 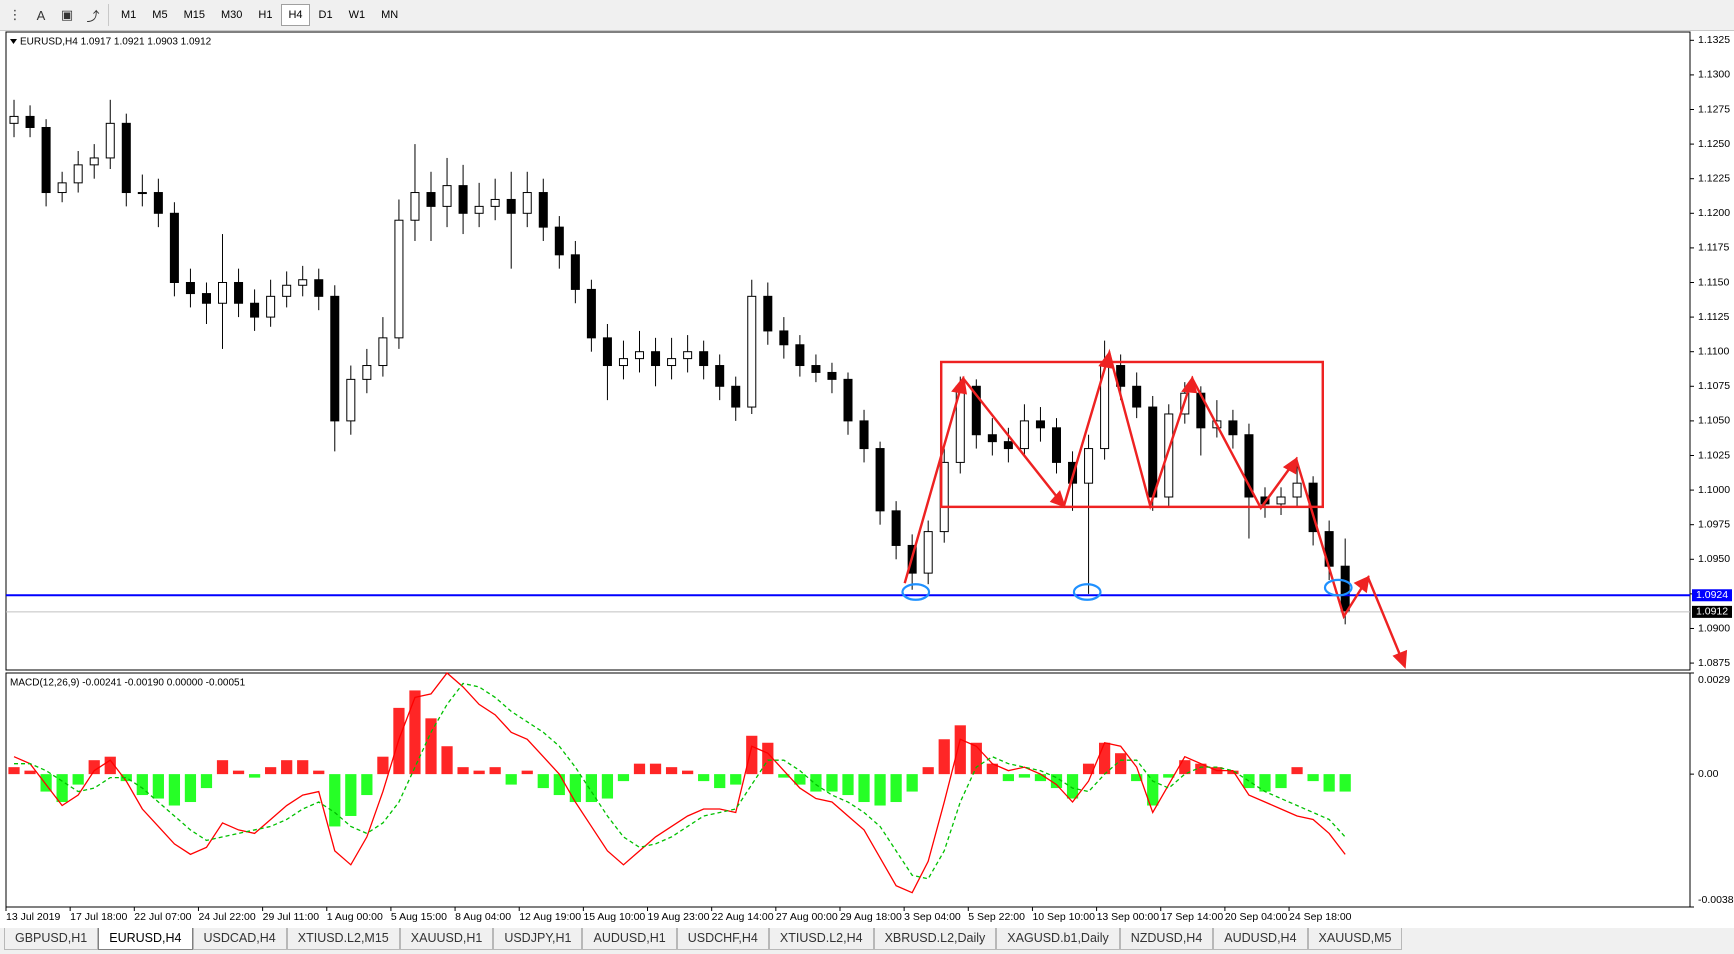 What do you see at coordinates (265, 15) in the screenshot?
I see `timeframe-button: H1` at bounding box center [265, 15].